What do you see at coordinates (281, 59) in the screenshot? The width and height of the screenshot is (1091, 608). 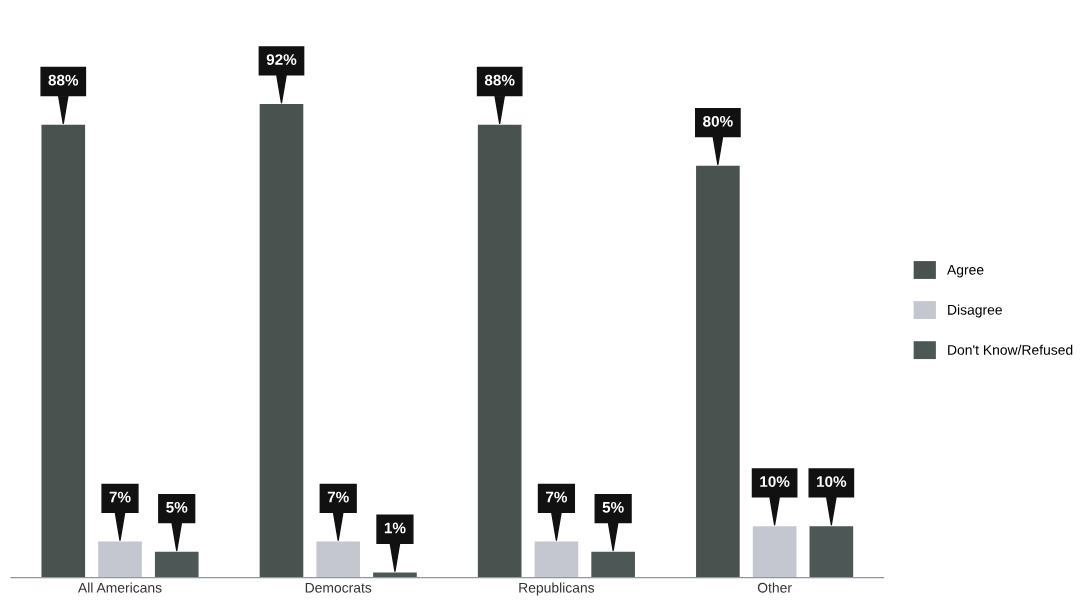 I see `data-label: 92%` at bounding box center [281, 59].